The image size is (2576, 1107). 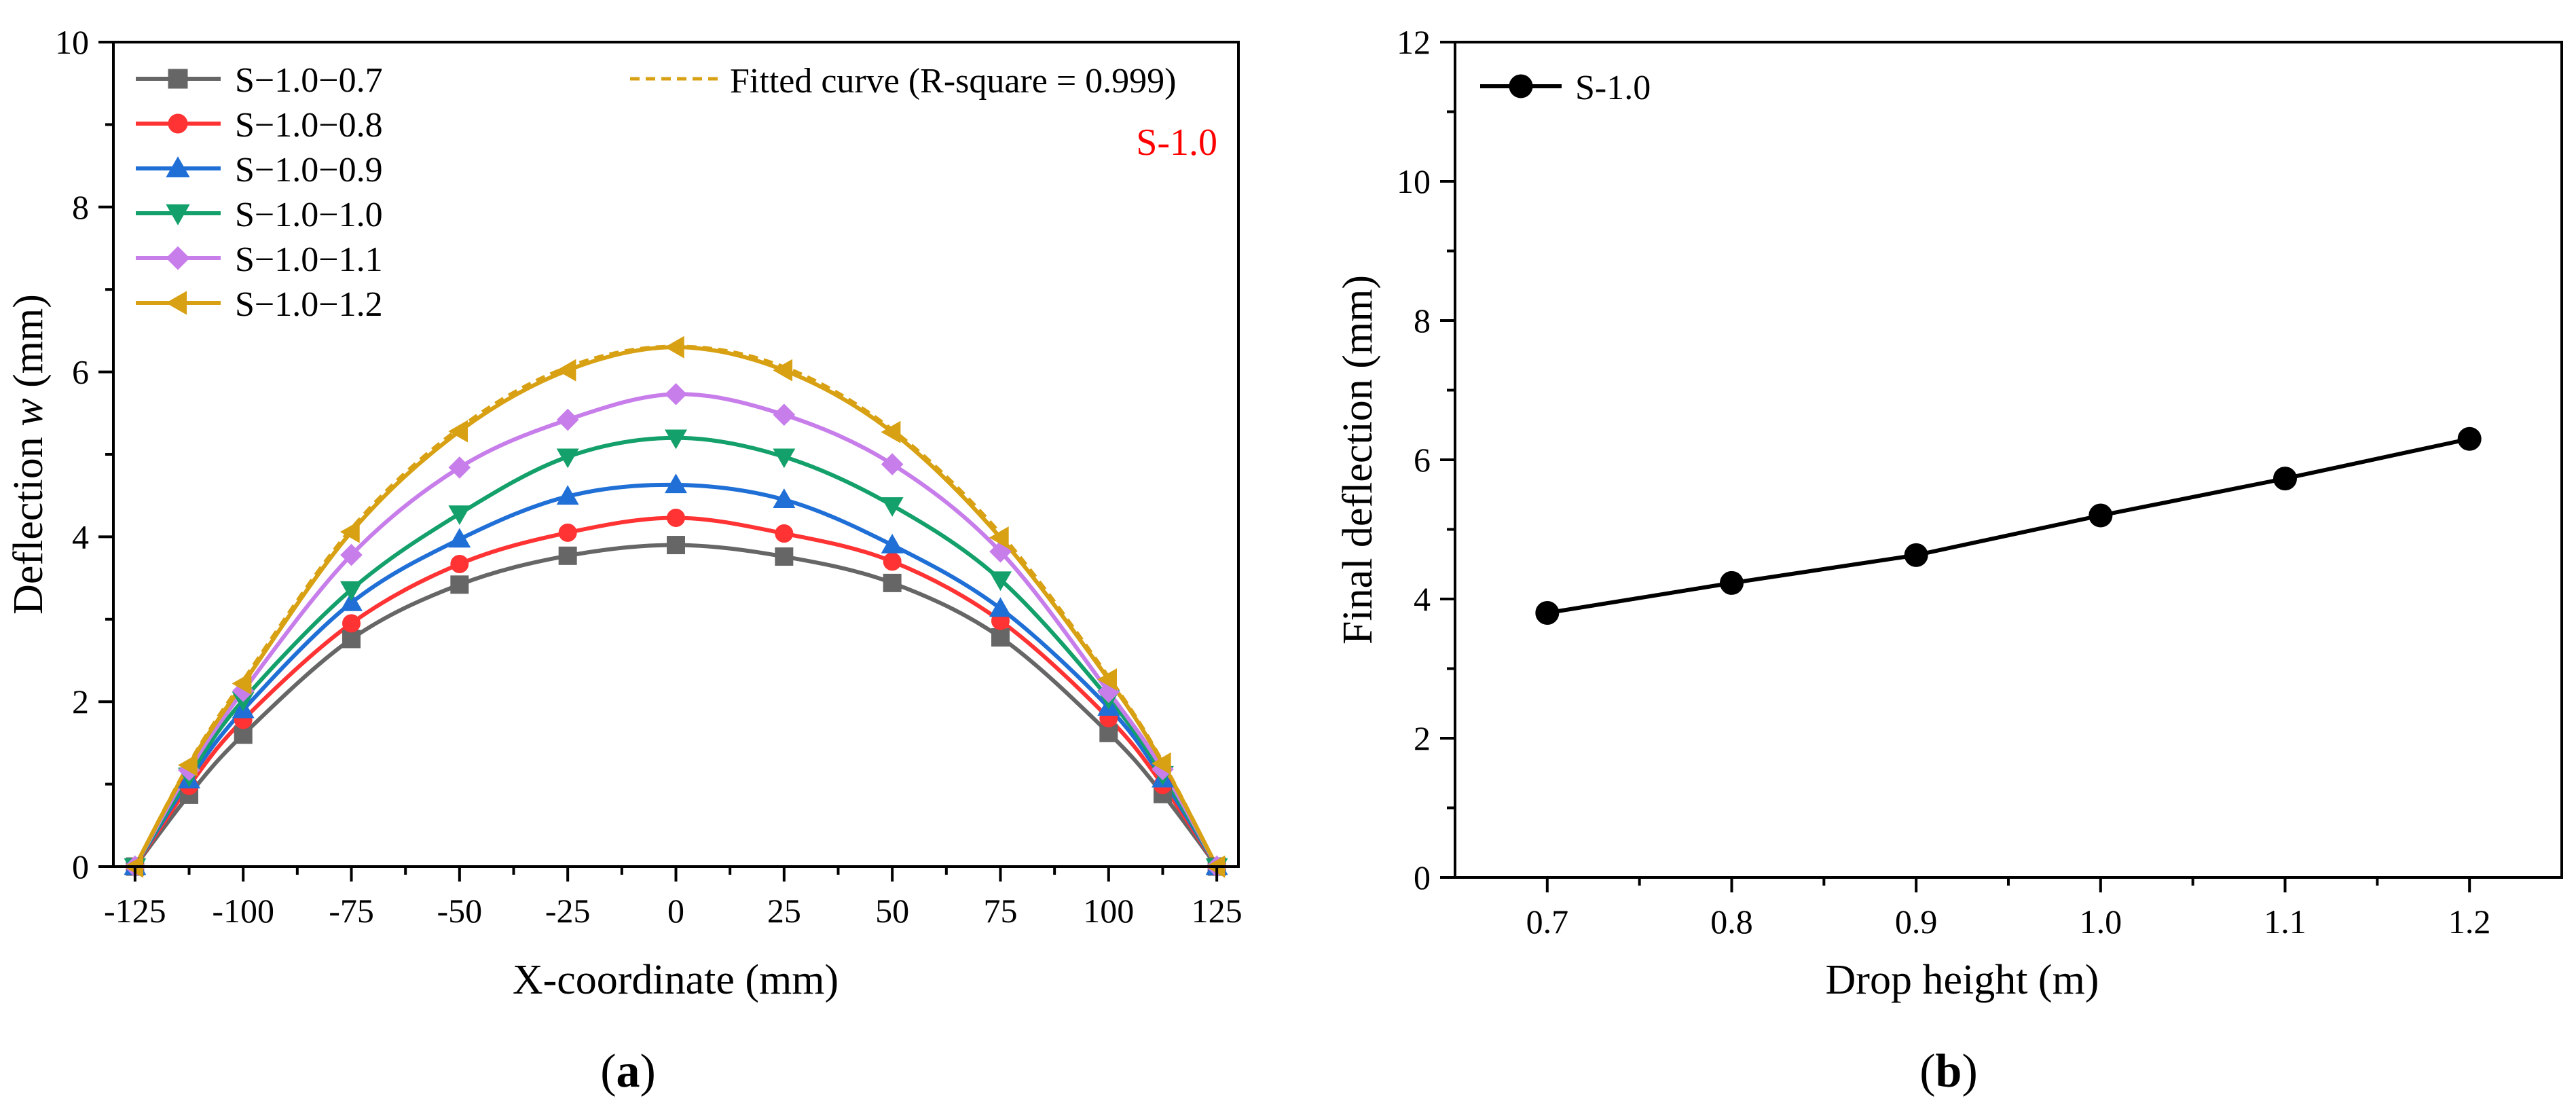 I want to click on panel-a-x-tick-label: 100, so click(x=1108, y=911).